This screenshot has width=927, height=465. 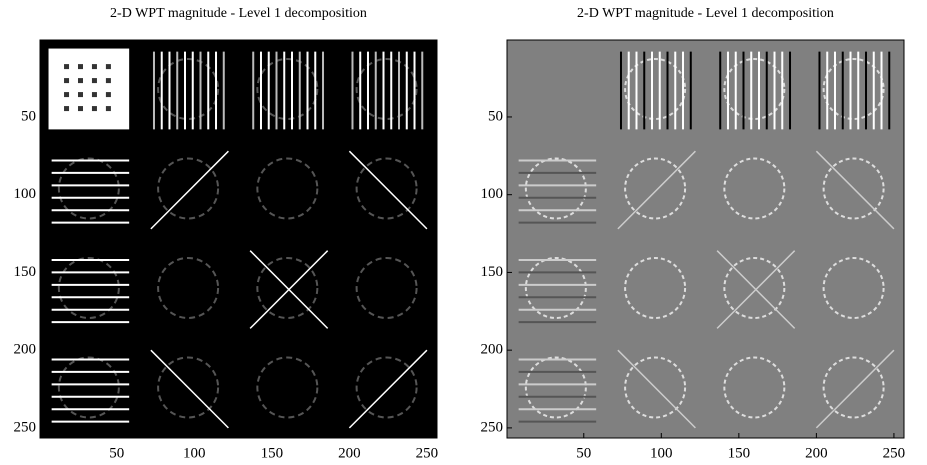 I want to click on subimage, so click(x=89, y=89).